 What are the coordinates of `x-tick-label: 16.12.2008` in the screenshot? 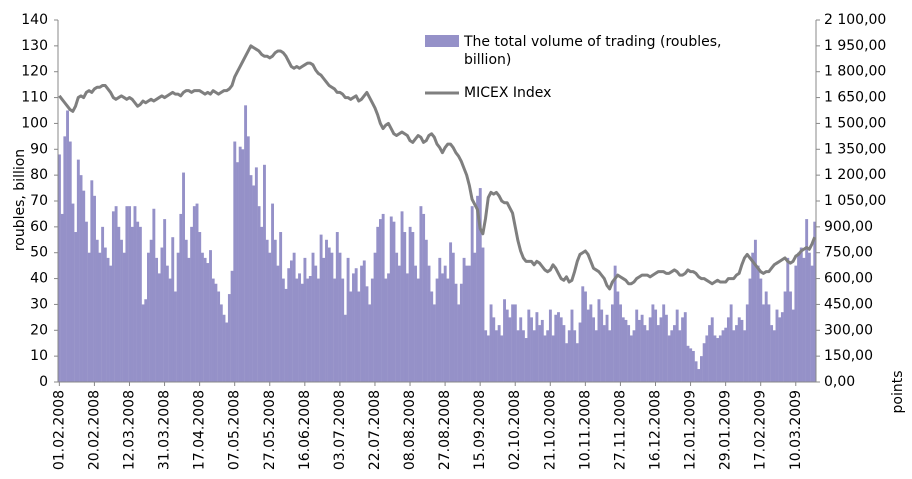 It's located at (655, 430).